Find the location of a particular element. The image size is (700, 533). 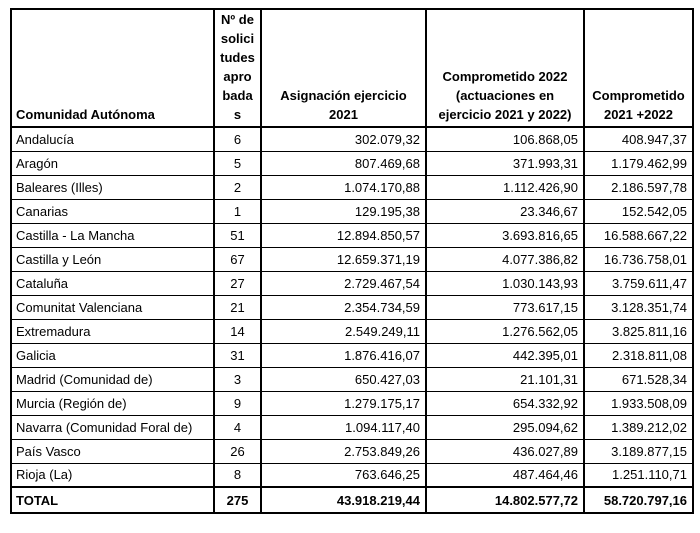

total-comprometido-2022: 14.802.577,72 is located at coordinates (505, 500).